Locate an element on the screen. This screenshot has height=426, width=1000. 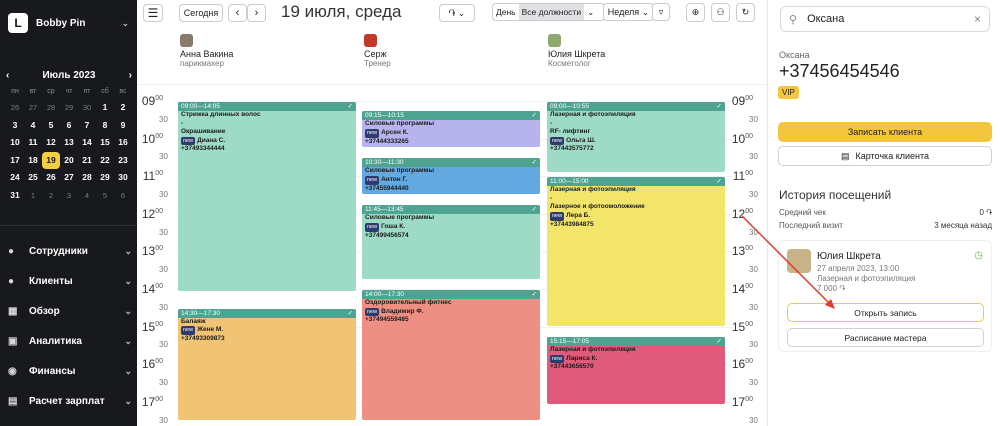
sidebar-item-0: ● Сотрудники ⌄ is located at coordinates (70, 251).